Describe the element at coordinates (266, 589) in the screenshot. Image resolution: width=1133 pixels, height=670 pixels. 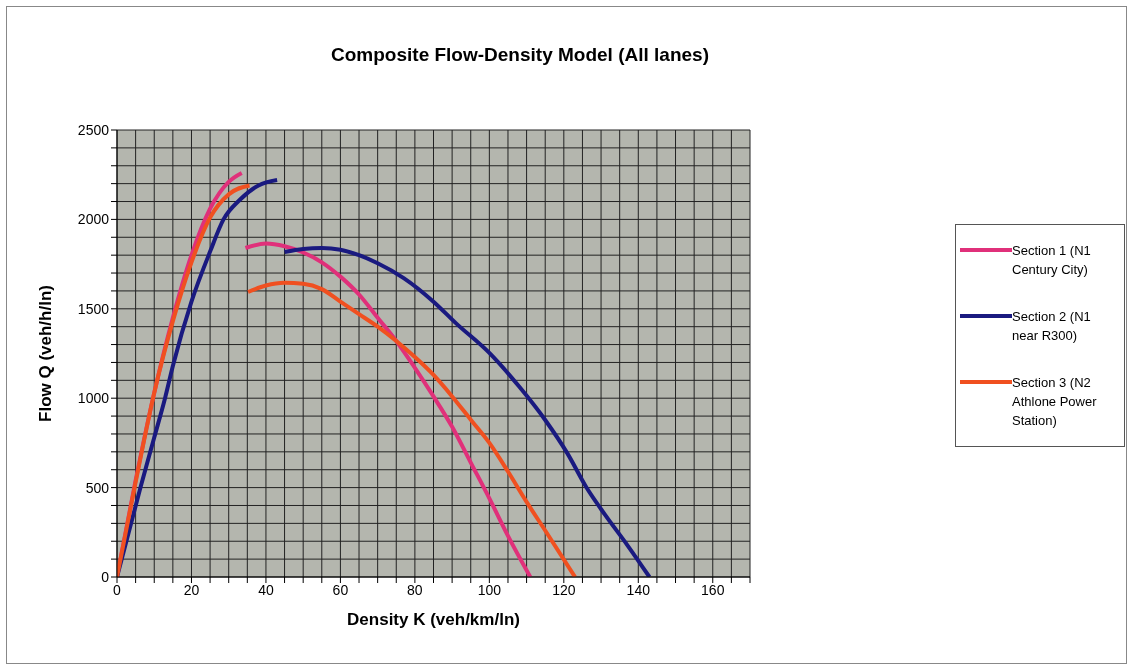
I see `x-tick-label: 40` at that location.